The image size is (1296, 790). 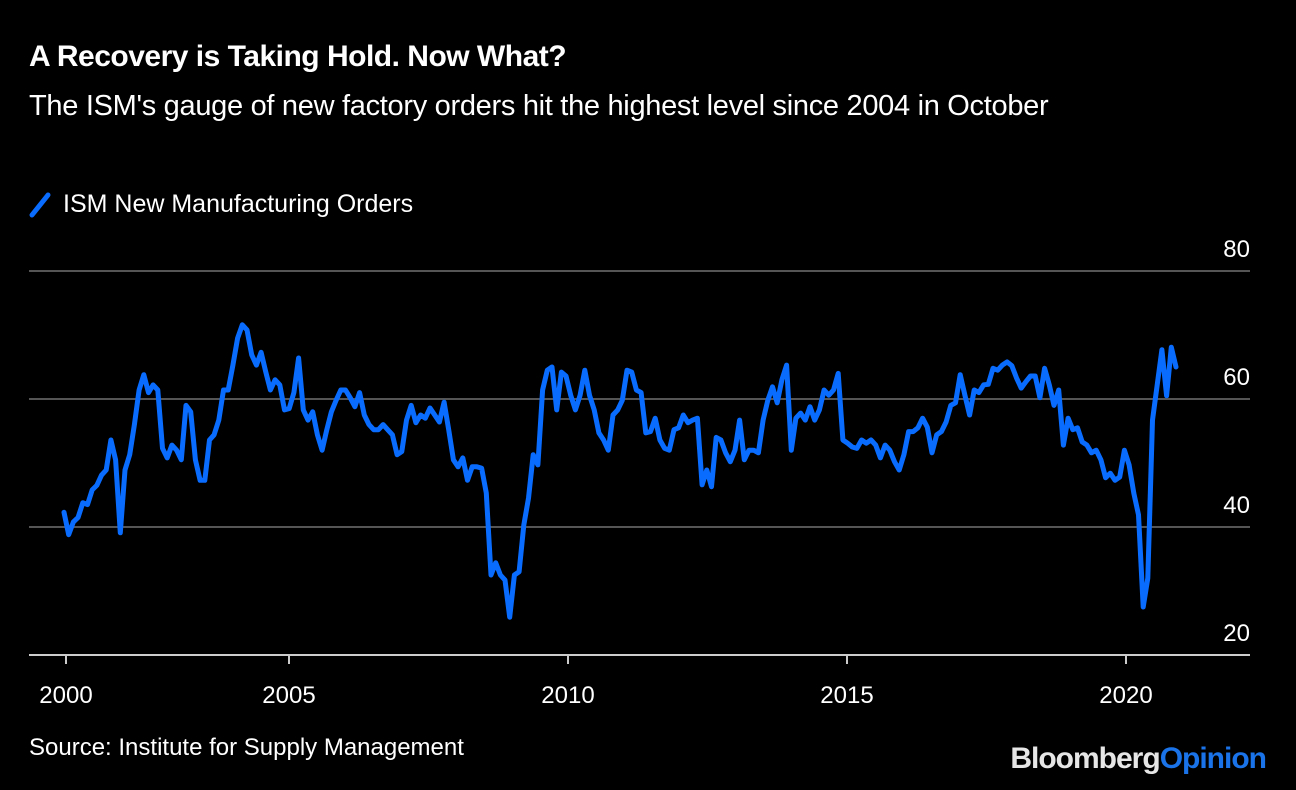 What do you see at coordinates (1236, 249) in the screenshot?
I see `y-tick-label: 80` at bounding box center [1236, 249].